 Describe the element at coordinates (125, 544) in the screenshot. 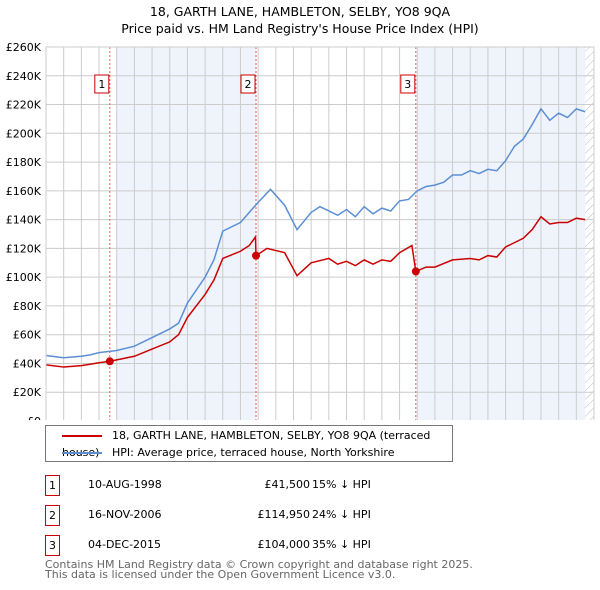

I see `sale-date: 04-DEC-2015` at that location.